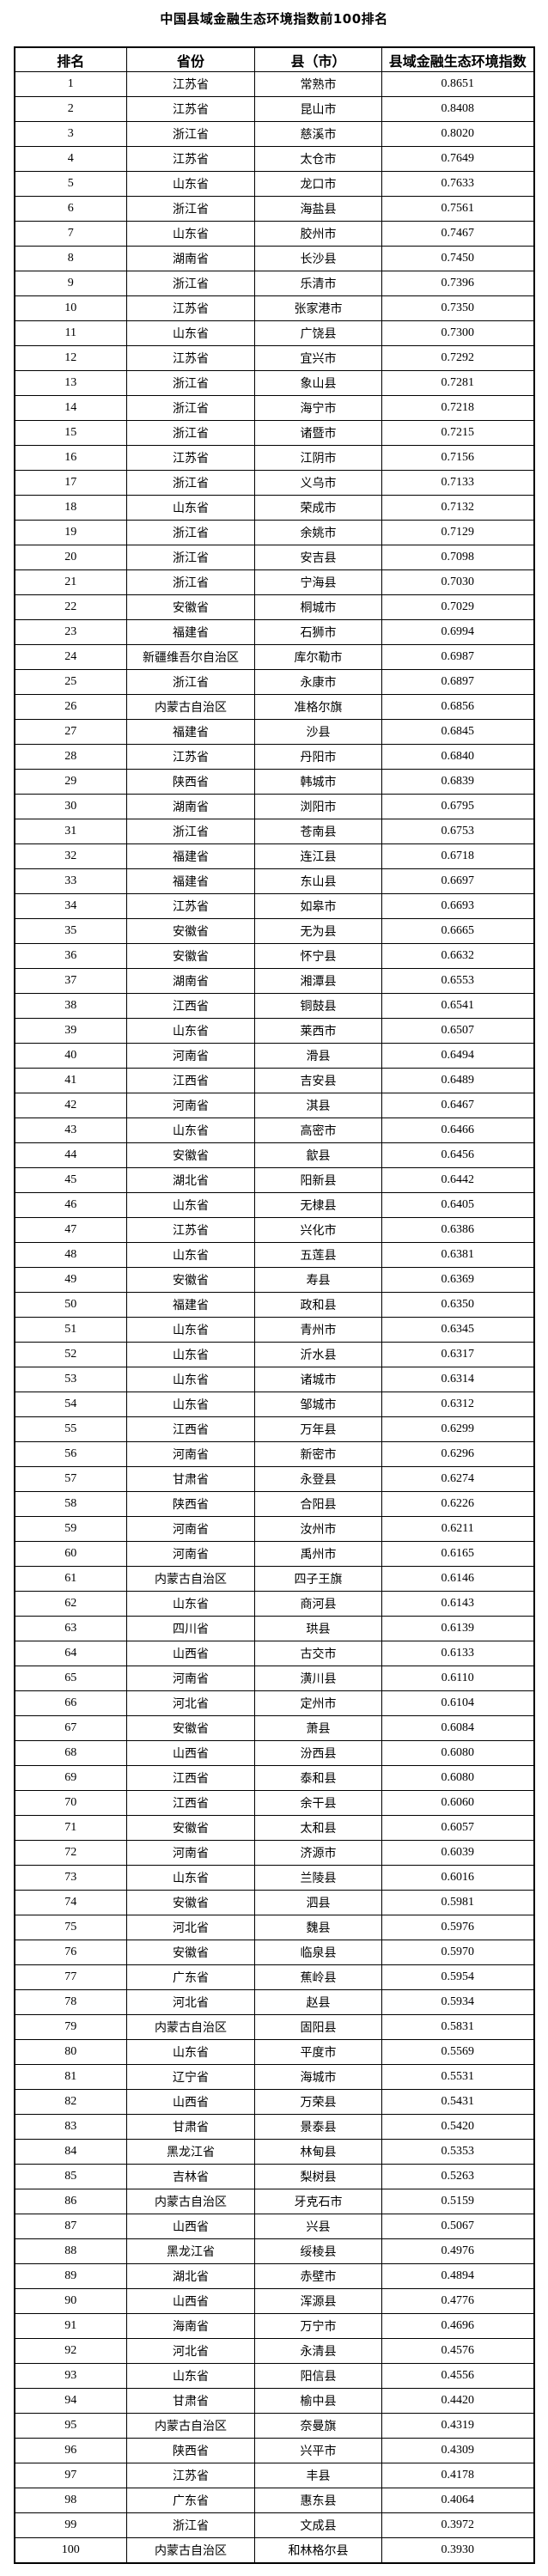 Image resolution: width=548 pixels, height=2576 pixels. What do you see at coordinates (190, 1753) in the screenshot?
I see `province-cell: 山西省` at bounding box center [190, 1753].